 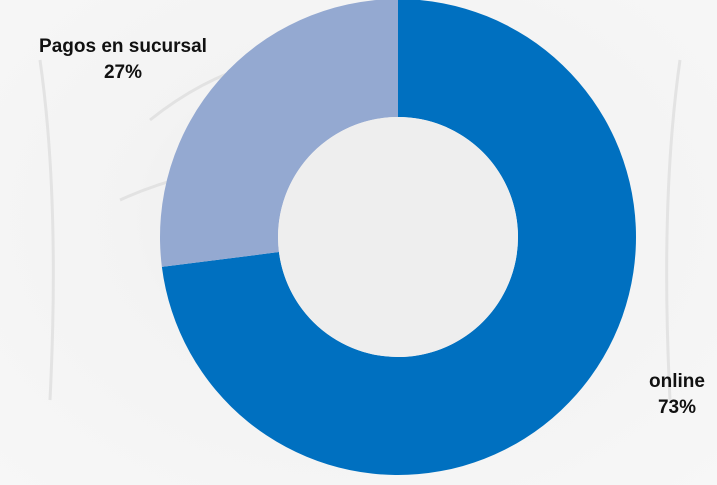 What do you see at coordinates (123, 60) in the screenshot?
I see `branch-slice-label: Pagos en sucursal 27%` at bounding box center [123, 60].